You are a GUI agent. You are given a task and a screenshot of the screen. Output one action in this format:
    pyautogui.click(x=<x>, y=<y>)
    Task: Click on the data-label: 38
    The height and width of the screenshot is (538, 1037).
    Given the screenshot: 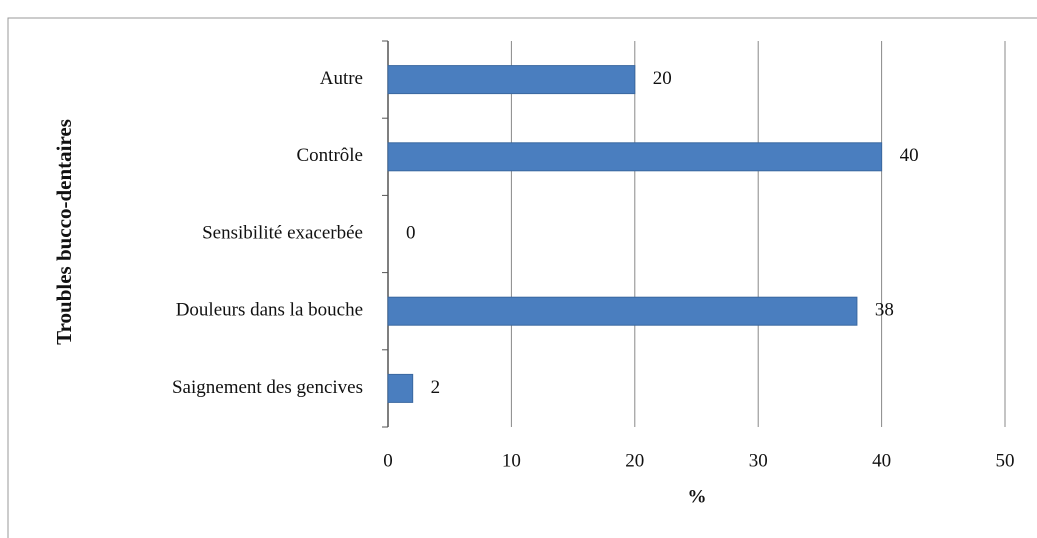 What is the action you would take?
    pyautogui.click(x=884, y=310)
    